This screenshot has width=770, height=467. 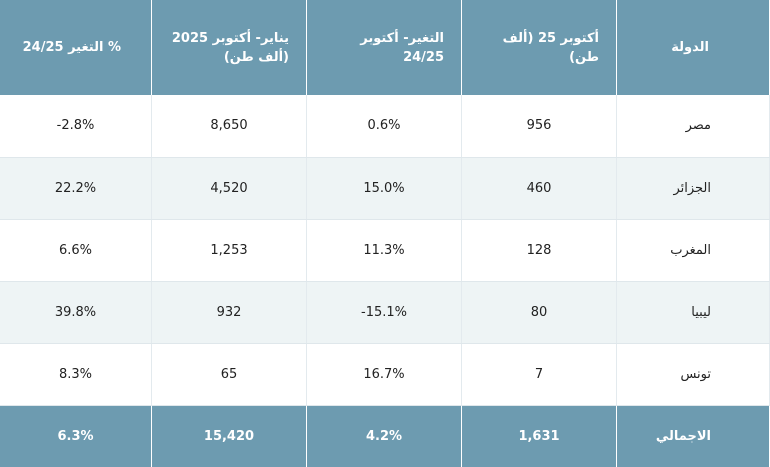 What do you see at coordinates (229, 188) in the screenshot?
I see `cell-ytd: 4,520` at bounding box center [229, 188].